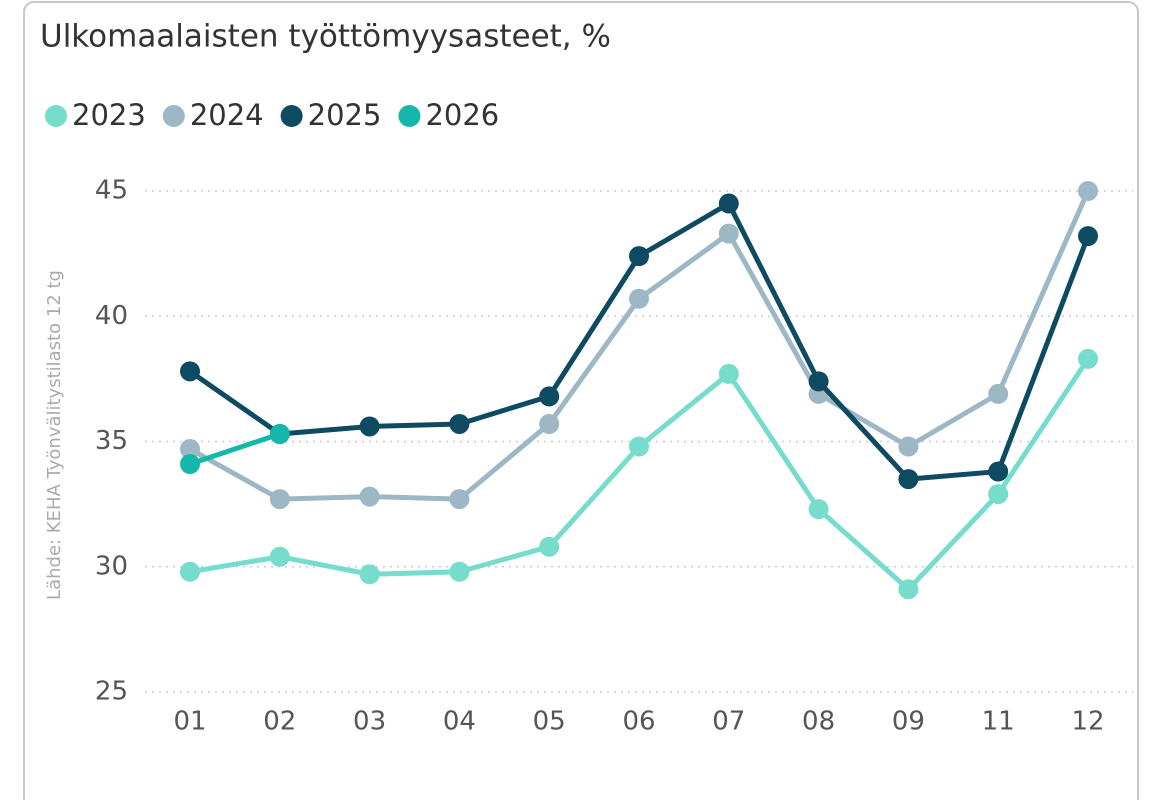 The height and width of the screenshot is (800, 1162). Describe the element at coordinates (111, 191) in the screenshot. I see `y-tick-label: 45` at that location.